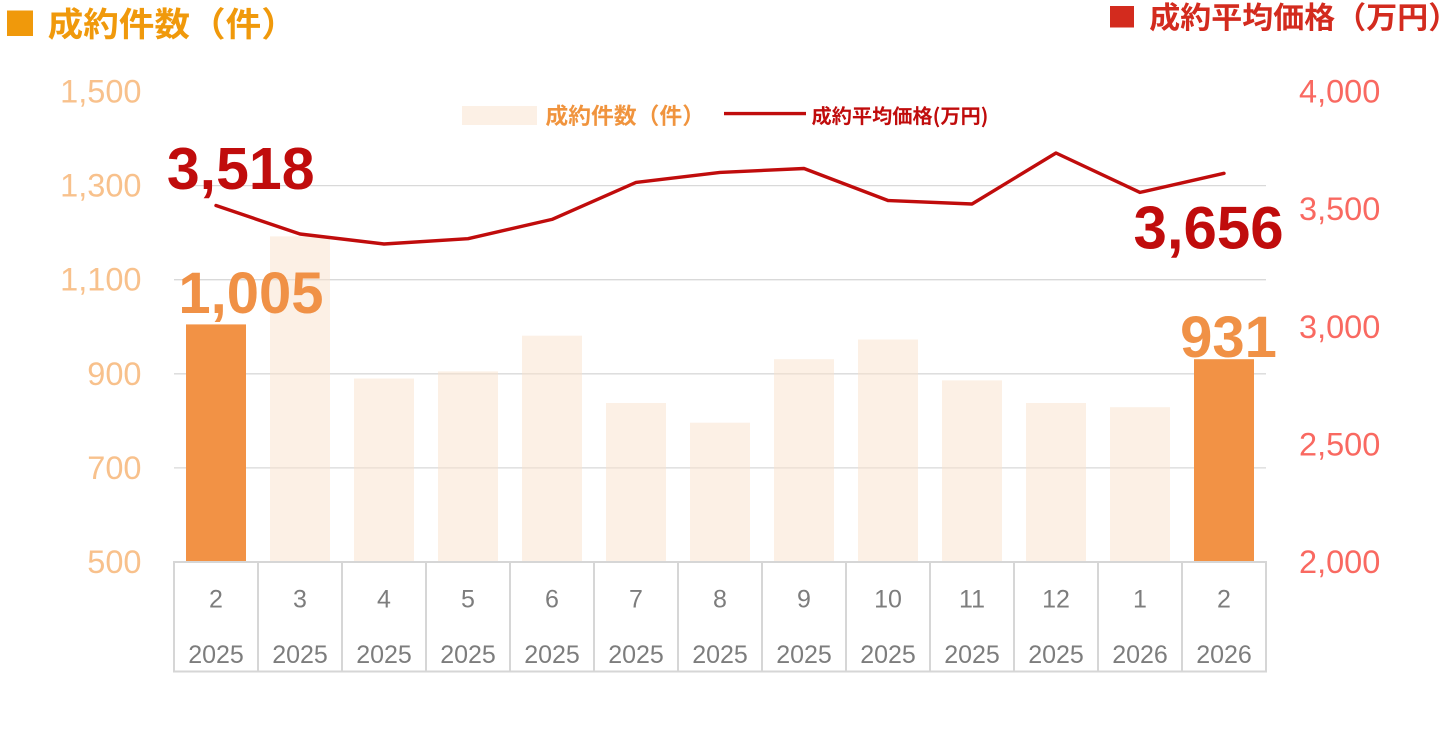 This screenshot has height=738, width=1440. What do you see at coordinates (1339, 562) in the screenshot?
I see `svg-text: 2,000` at bounding box center [1339, 562].